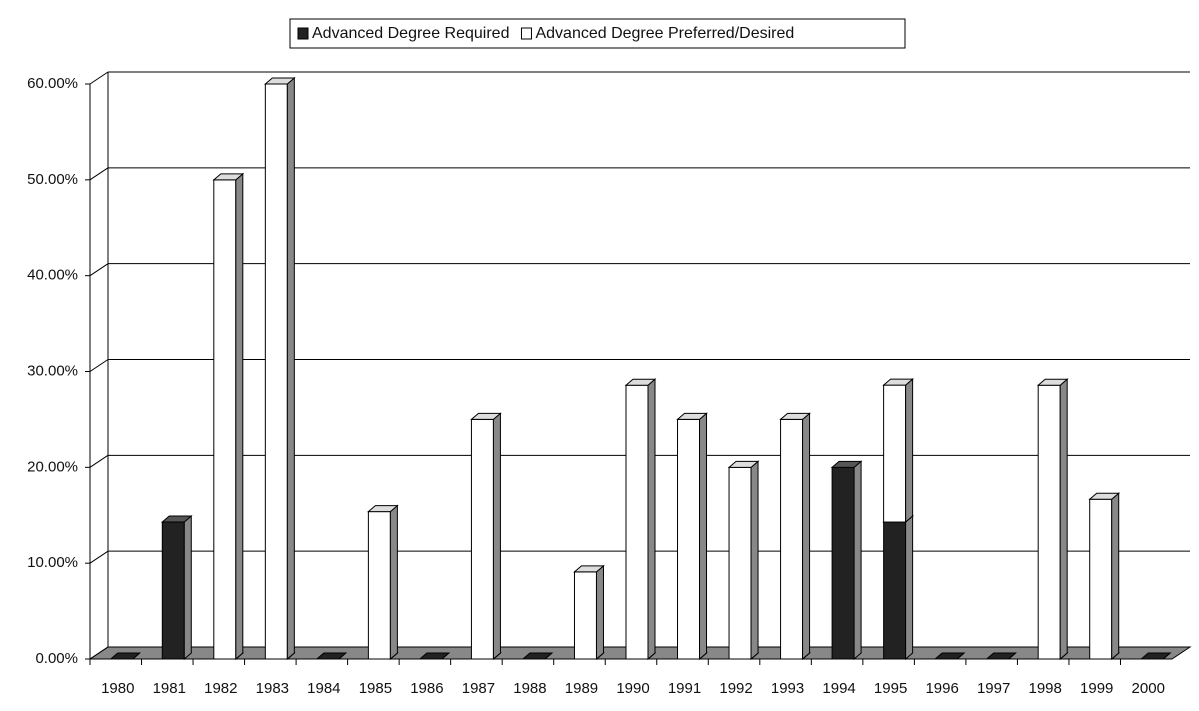  What do you see at coordinates (52, 370) in the screenshot?
I see `y-tick-label: 30.00%` at bounding box center [52, 370].